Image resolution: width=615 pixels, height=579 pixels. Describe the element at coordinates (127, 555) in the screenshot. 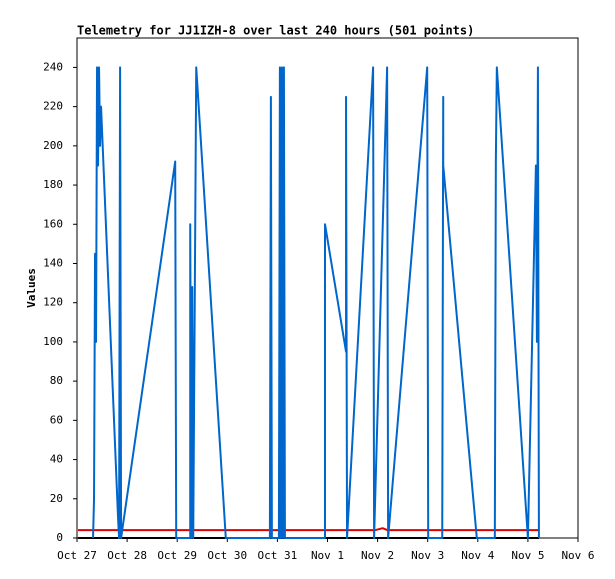

I see `x-tick-label: Oct 28` at that location.